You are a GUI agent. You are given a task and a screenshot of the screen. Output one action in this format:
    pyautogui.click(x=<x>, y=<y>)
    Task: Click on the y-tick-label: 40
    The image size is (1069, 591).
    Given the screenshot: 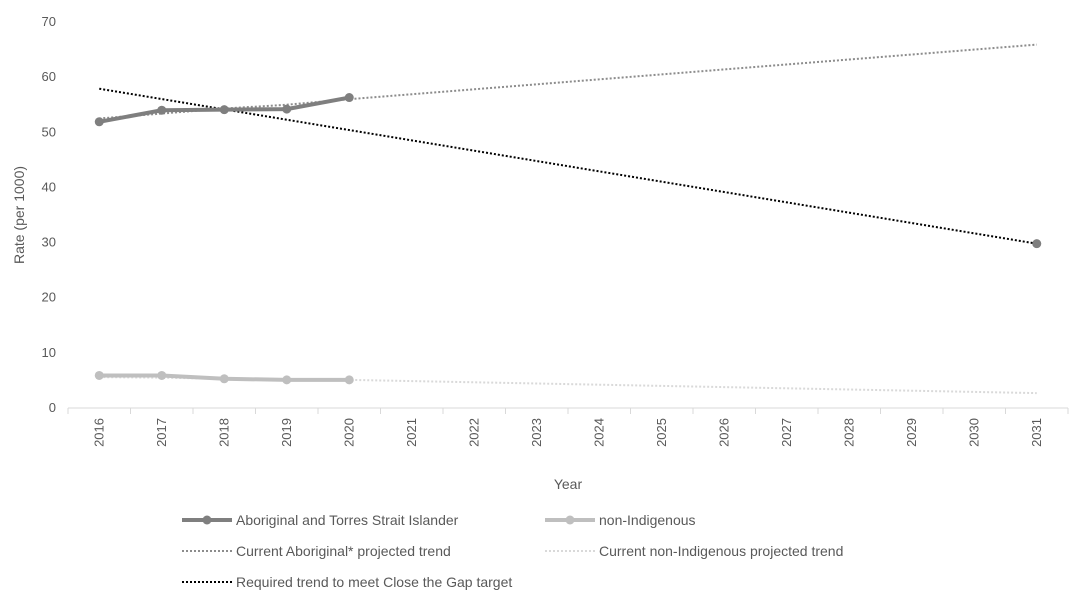 What is the action you would take?
    pyautogui.click(x=49, y=186)
    